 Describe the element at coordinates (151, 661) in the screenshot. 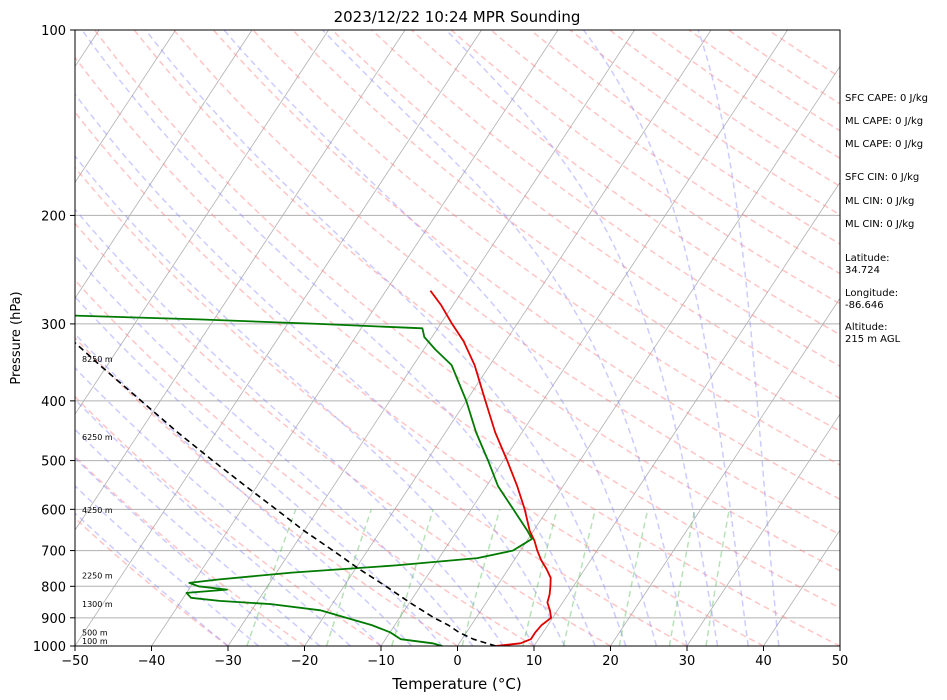

I see `x-tick-label: −40` at that location.